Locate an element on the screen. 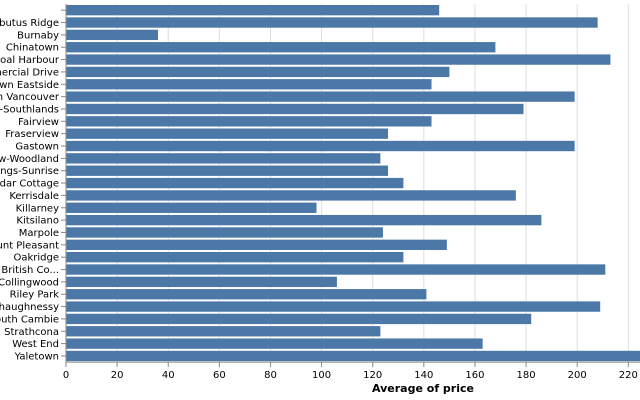 This screenshot has width=640, height=400. y-tick-label-2: Burnaby is located at coordinates (38, 35).